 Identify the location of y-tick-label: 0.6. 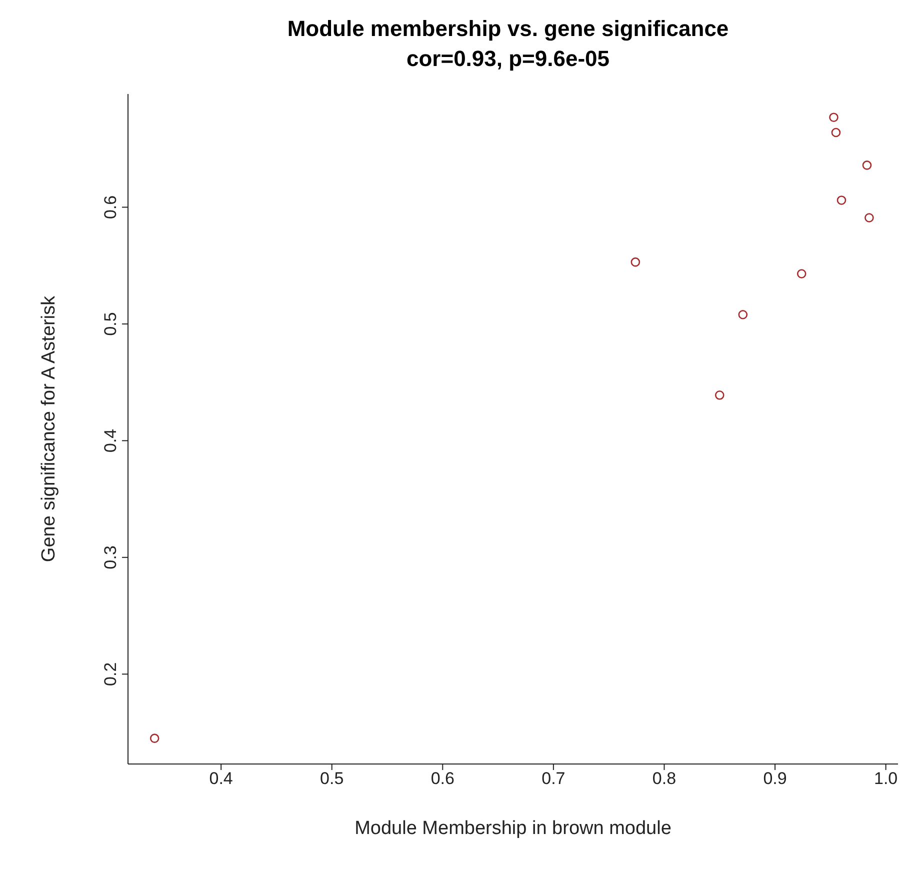
(110, 207).